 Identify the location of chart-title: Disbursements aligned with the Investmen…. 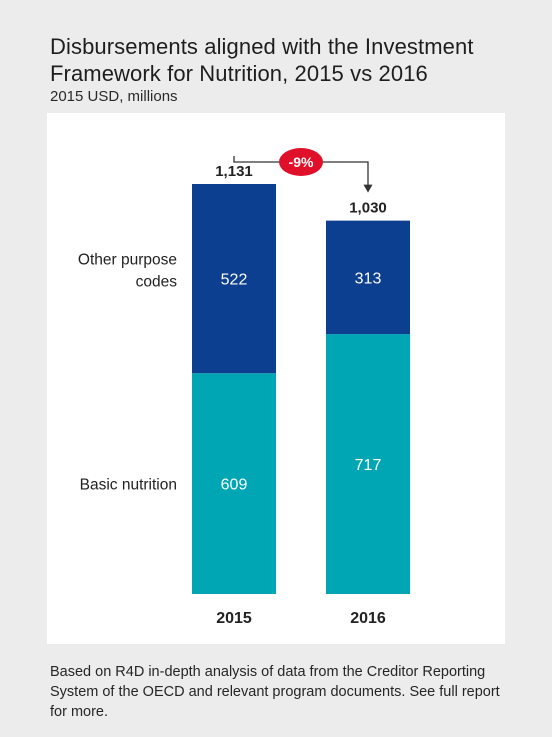
(290, 60).